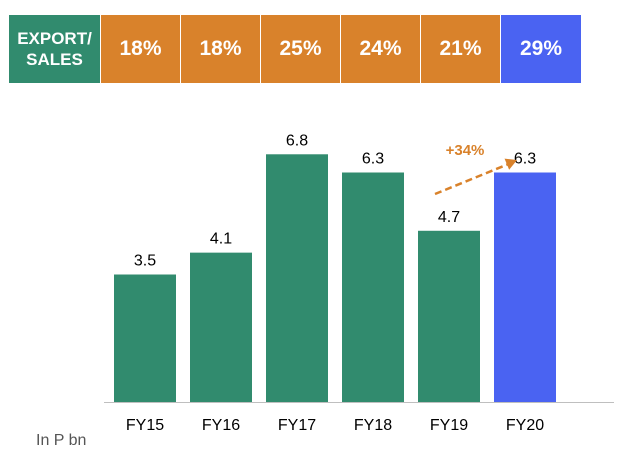 This screenshot has width=625, height=472. I want to click on tick-label-fy20: FY20, so click(525, 425).